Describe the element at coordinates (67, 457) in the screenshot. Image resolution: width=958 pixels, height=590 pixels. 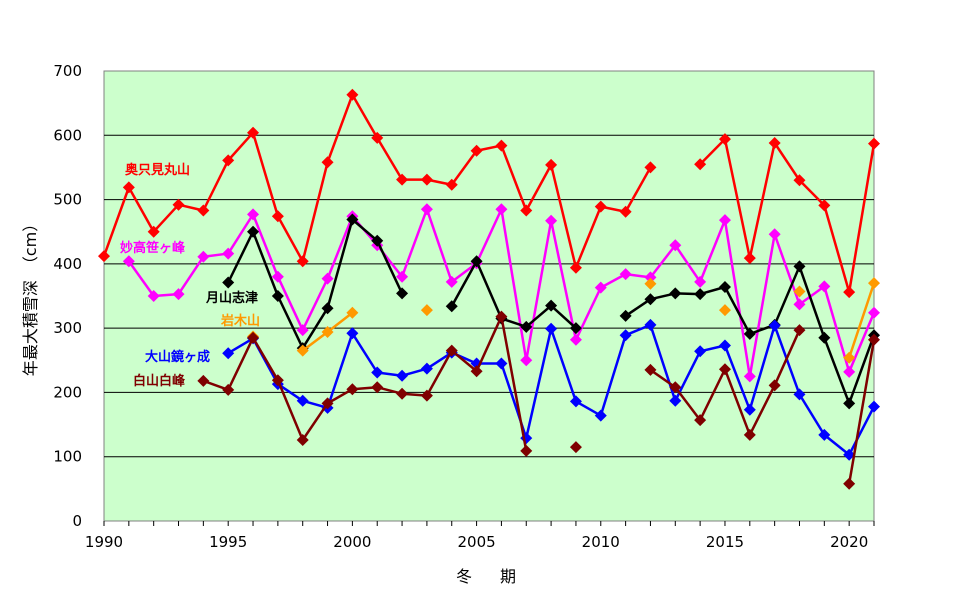
I see `y-tick-label: 100` at that location.